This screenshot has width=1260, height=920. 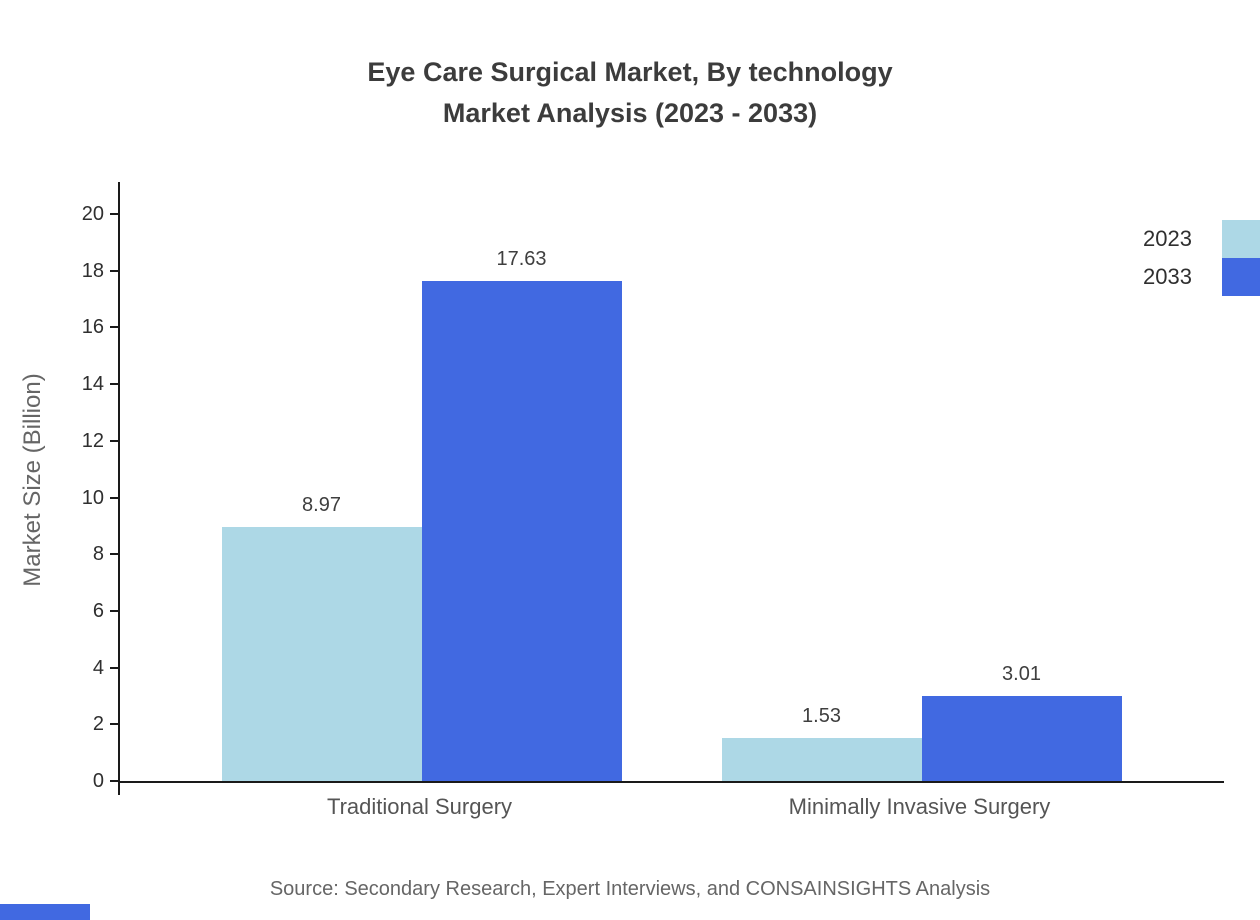 What do you see at coordinates (521, 259) in the screenshot?
I see `bar-value-label: 17.63` at bounding box center [521, 259].